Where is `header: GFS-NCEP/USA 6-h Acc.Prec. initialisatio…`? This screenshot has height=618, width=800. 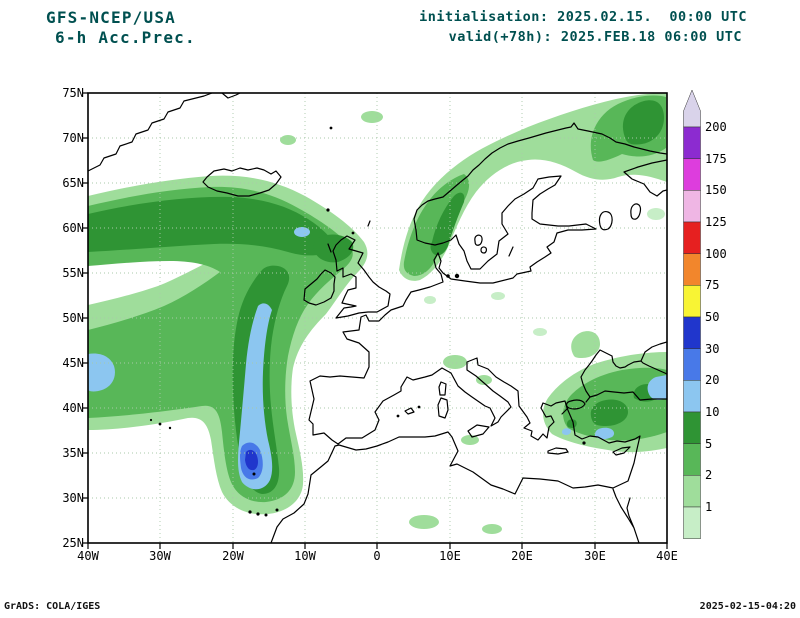
header: GFS-NCEP/USA 6-h Acc.Prec. initialisatio… is located at coordinates (396, 27).